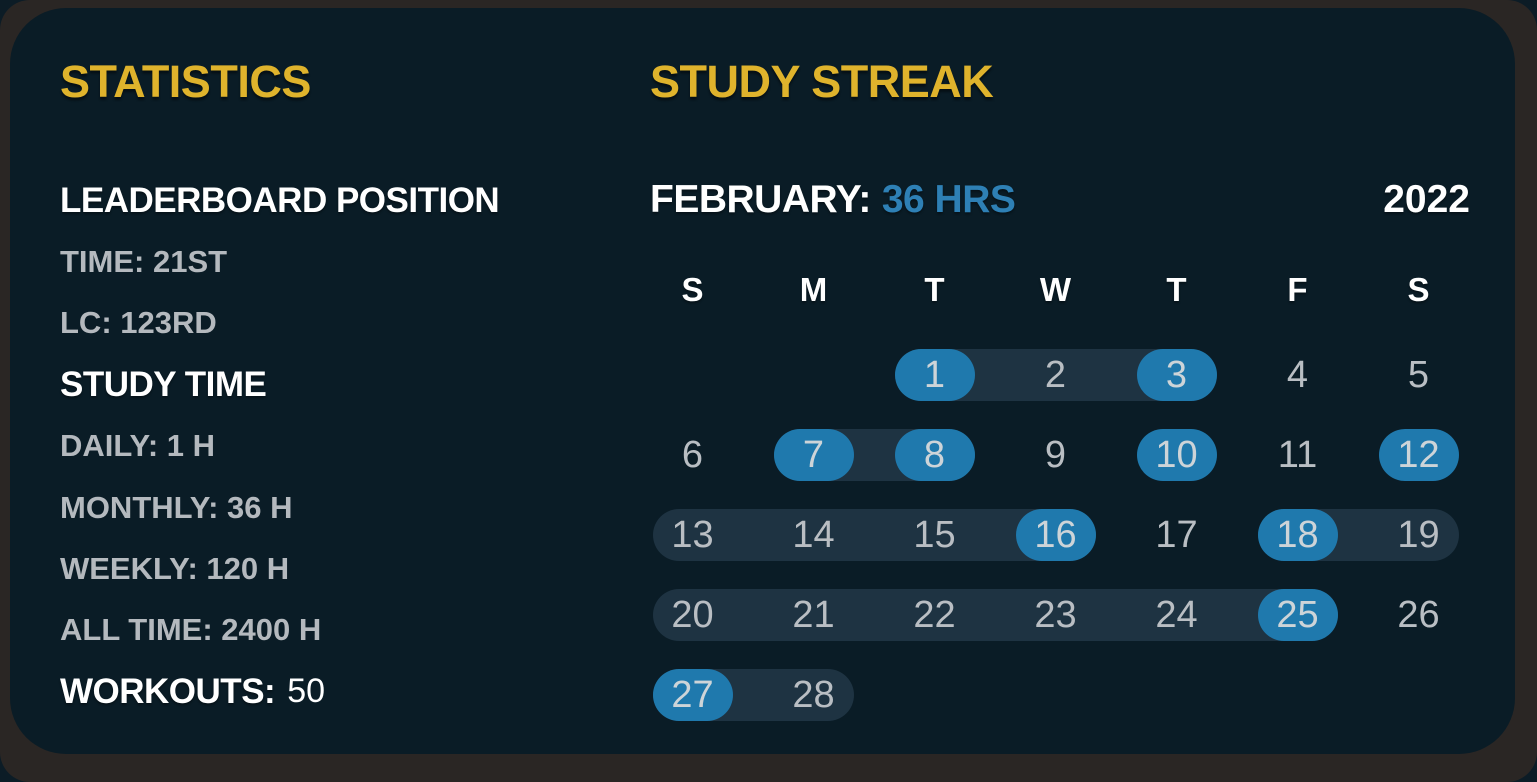 The image size is (1537, 782). I want to click on stat-section-heading-line: WORKOUTS: 50, so click(279, 691).